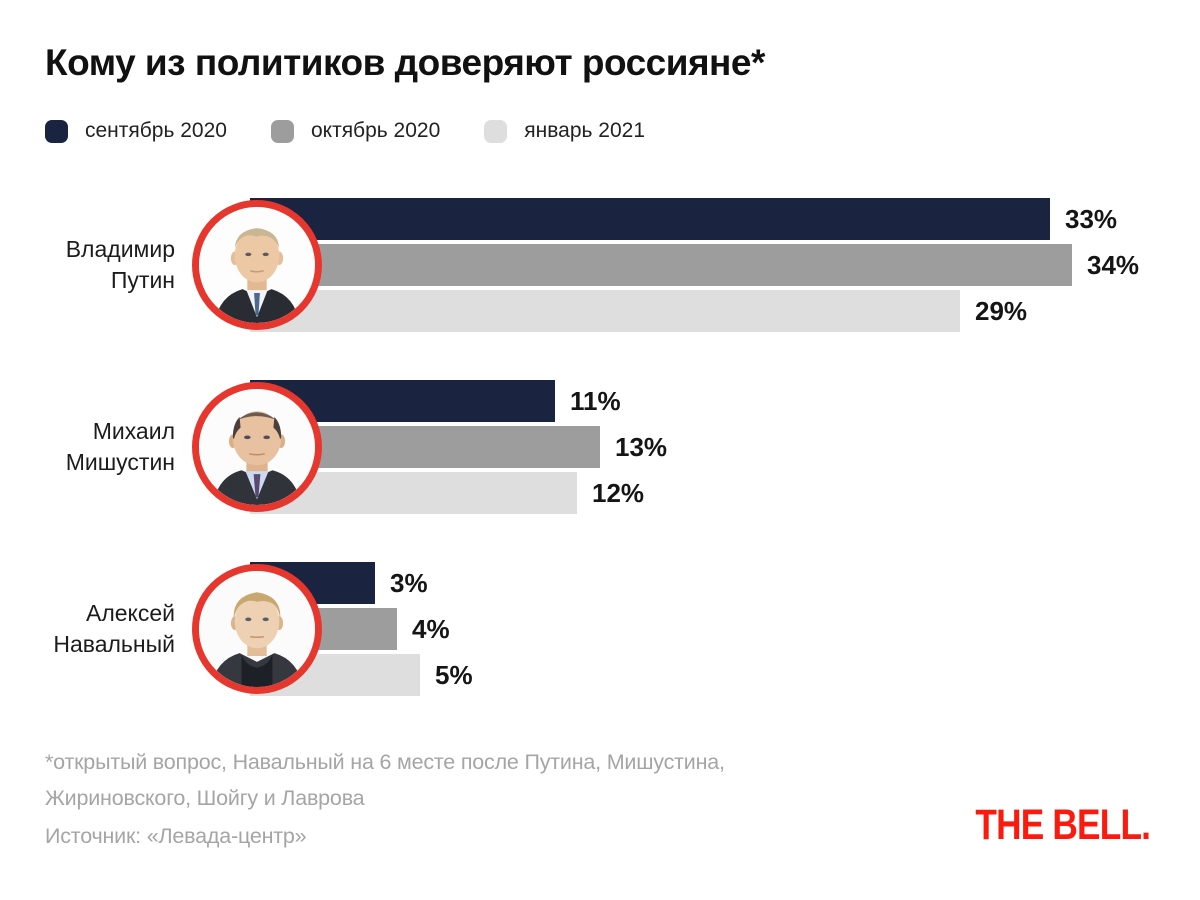 This screenshot has width=1200, height=900. What do you see at coordinates (114, 628) in the screenshot?
I see `category-label-navalny: Алексей Навальный` at bounding box center [114, 628].